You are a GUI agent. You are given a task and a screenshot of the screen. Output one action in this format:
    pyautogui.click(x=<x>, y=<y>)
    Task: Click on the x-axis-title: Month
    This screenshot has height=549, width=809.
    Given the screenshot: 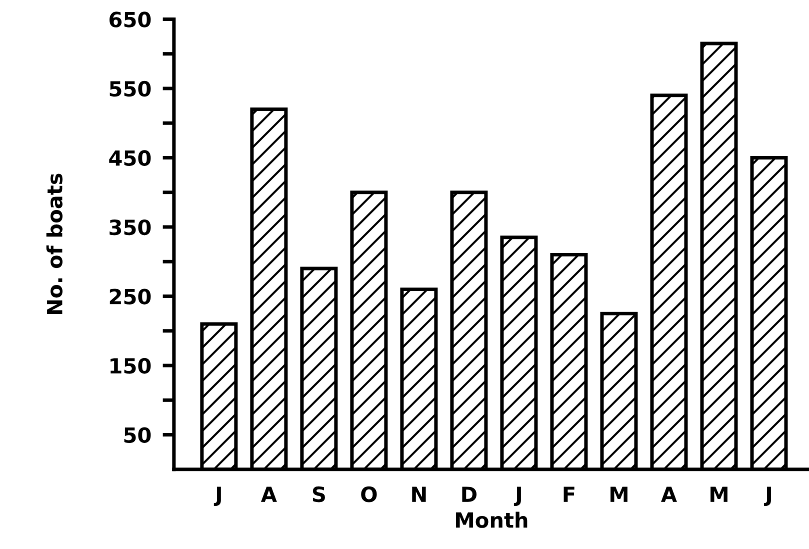 What is the action you would take?
    pyautogui.click(x=492, y=520)
    